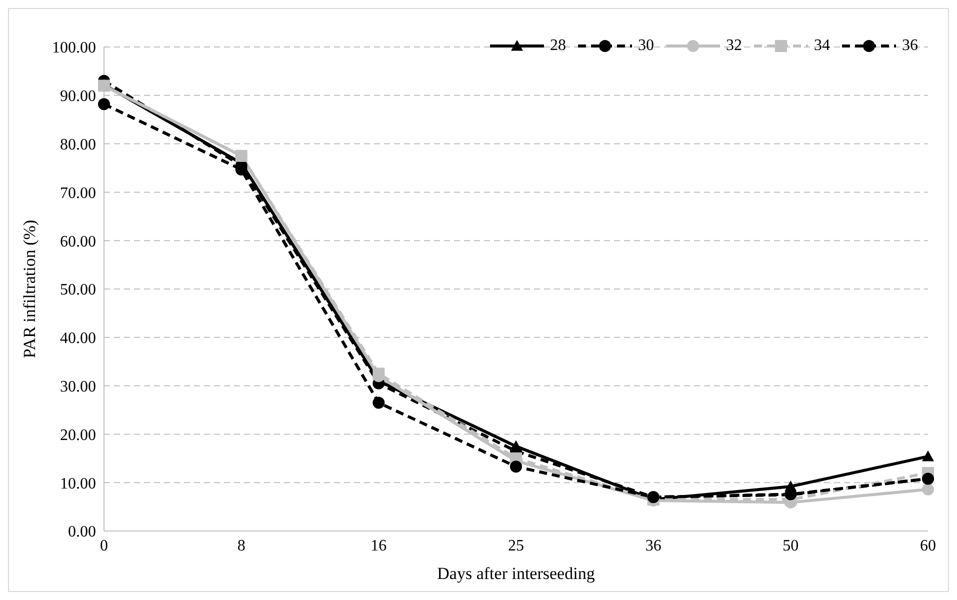  Describe the element at coordinates (104, 545) in the screenshot. I see `x-tick-label: 0` at that location.